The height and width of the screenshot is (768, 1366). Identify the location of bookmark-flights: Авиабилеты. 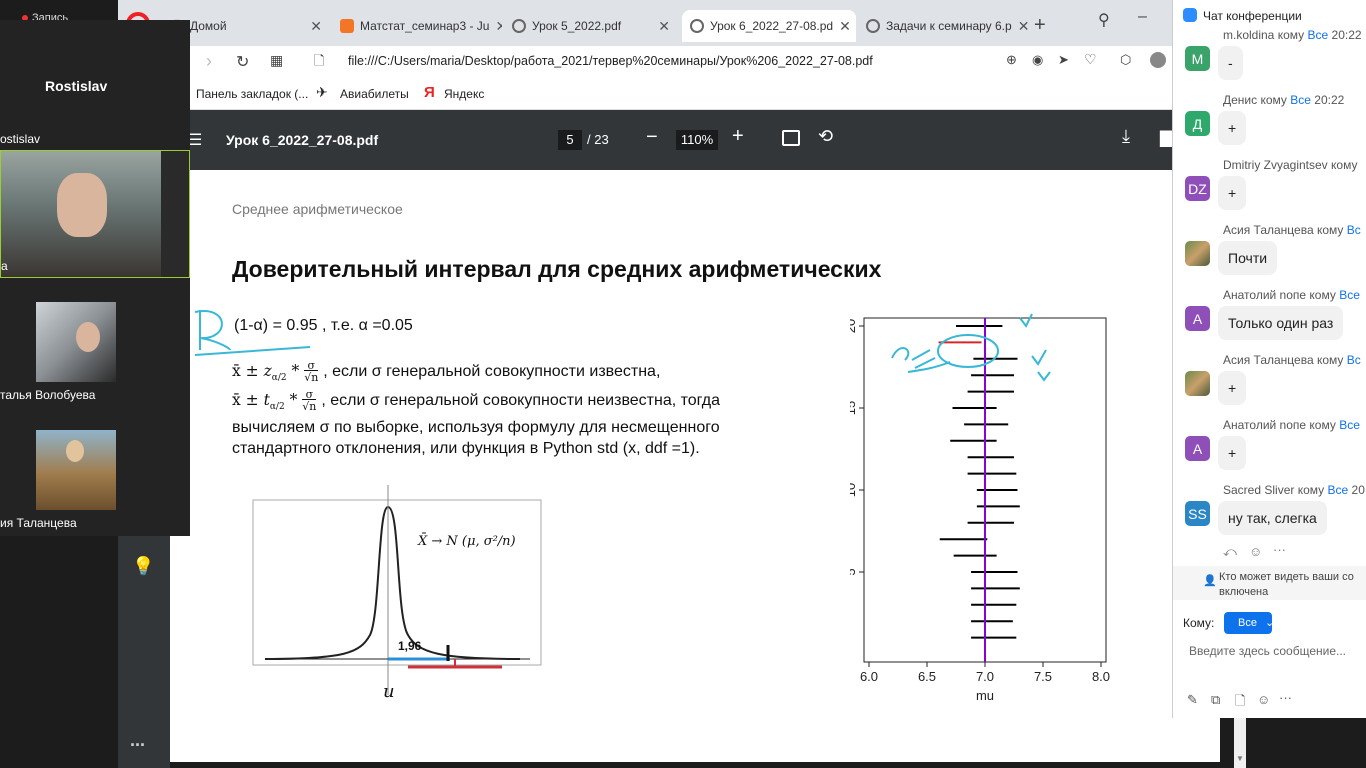
(374, 94).